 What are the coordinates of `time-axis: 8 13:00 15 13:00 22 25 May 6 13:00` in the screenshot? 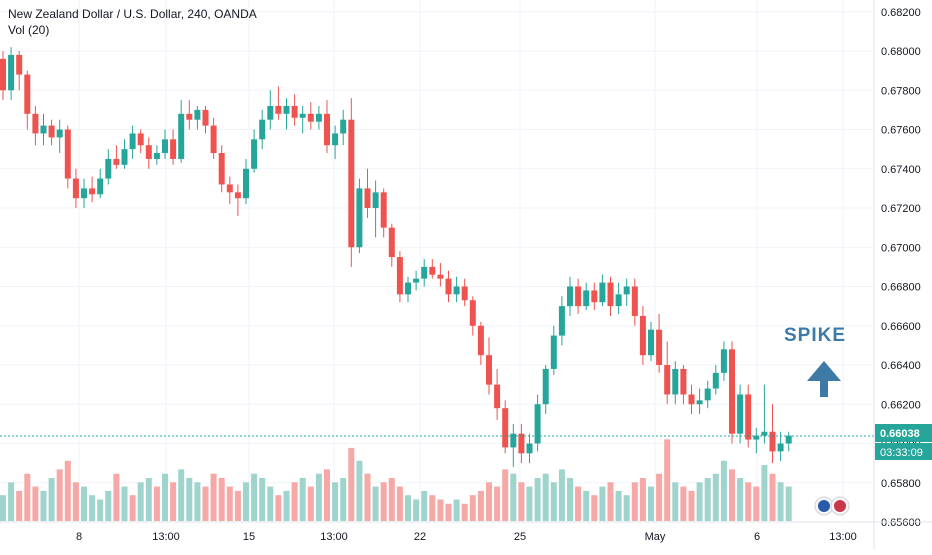 It's located at (466, 537).